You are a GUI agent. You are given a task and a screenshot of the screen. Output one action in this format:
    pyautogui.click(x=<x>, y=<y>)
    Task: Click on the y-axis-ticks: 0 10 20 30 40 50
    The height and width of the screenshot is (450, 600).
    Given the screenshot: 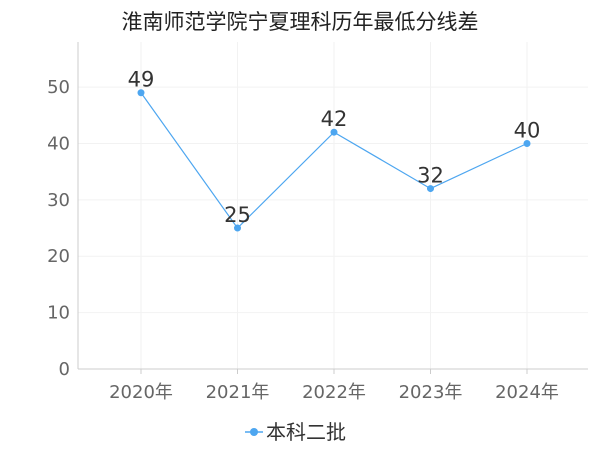 What is the action you would take?
    pyautogui.click(x=58, y=228)
    